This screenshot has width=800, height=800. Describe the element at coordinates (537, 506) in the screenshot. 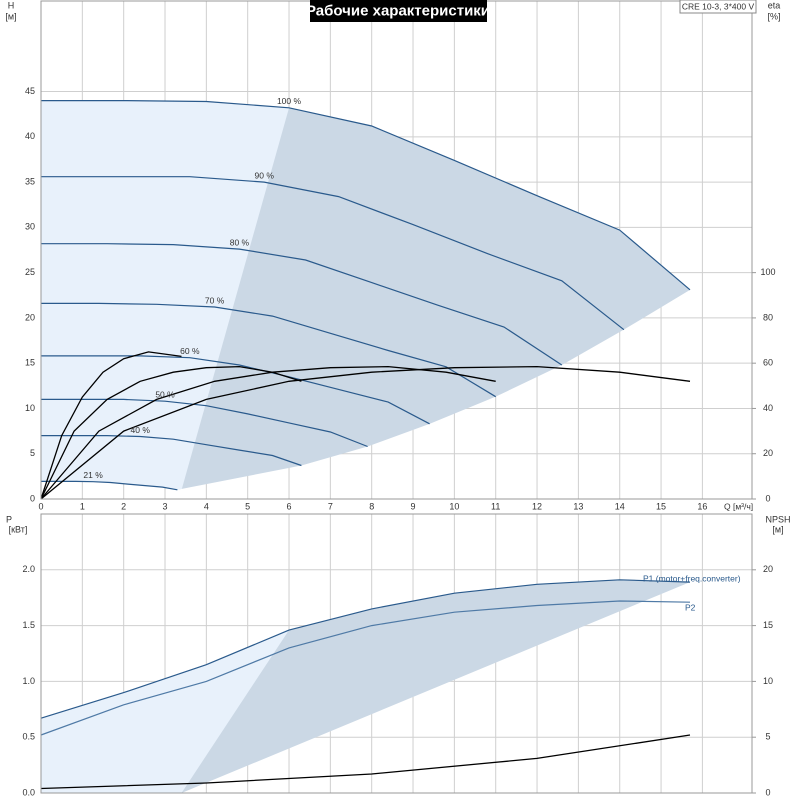

I see `x-tick-label: 12` at that location.